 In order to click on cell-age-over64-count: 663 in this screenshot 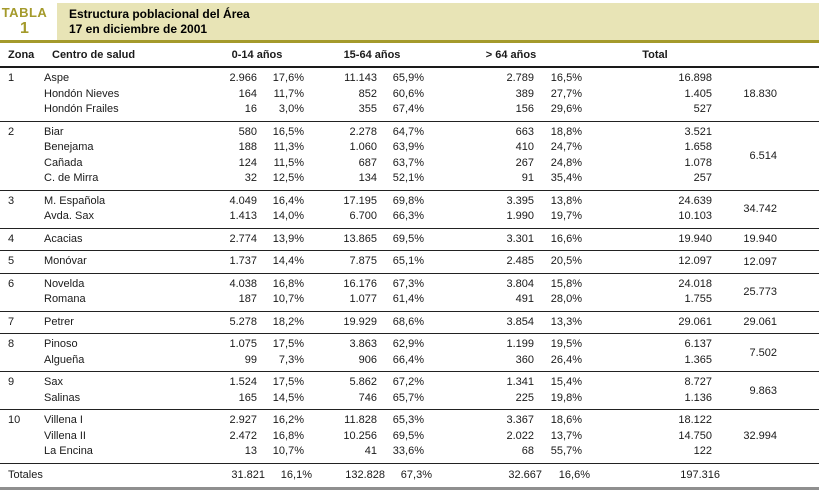, I will do `click(524, 131)`.